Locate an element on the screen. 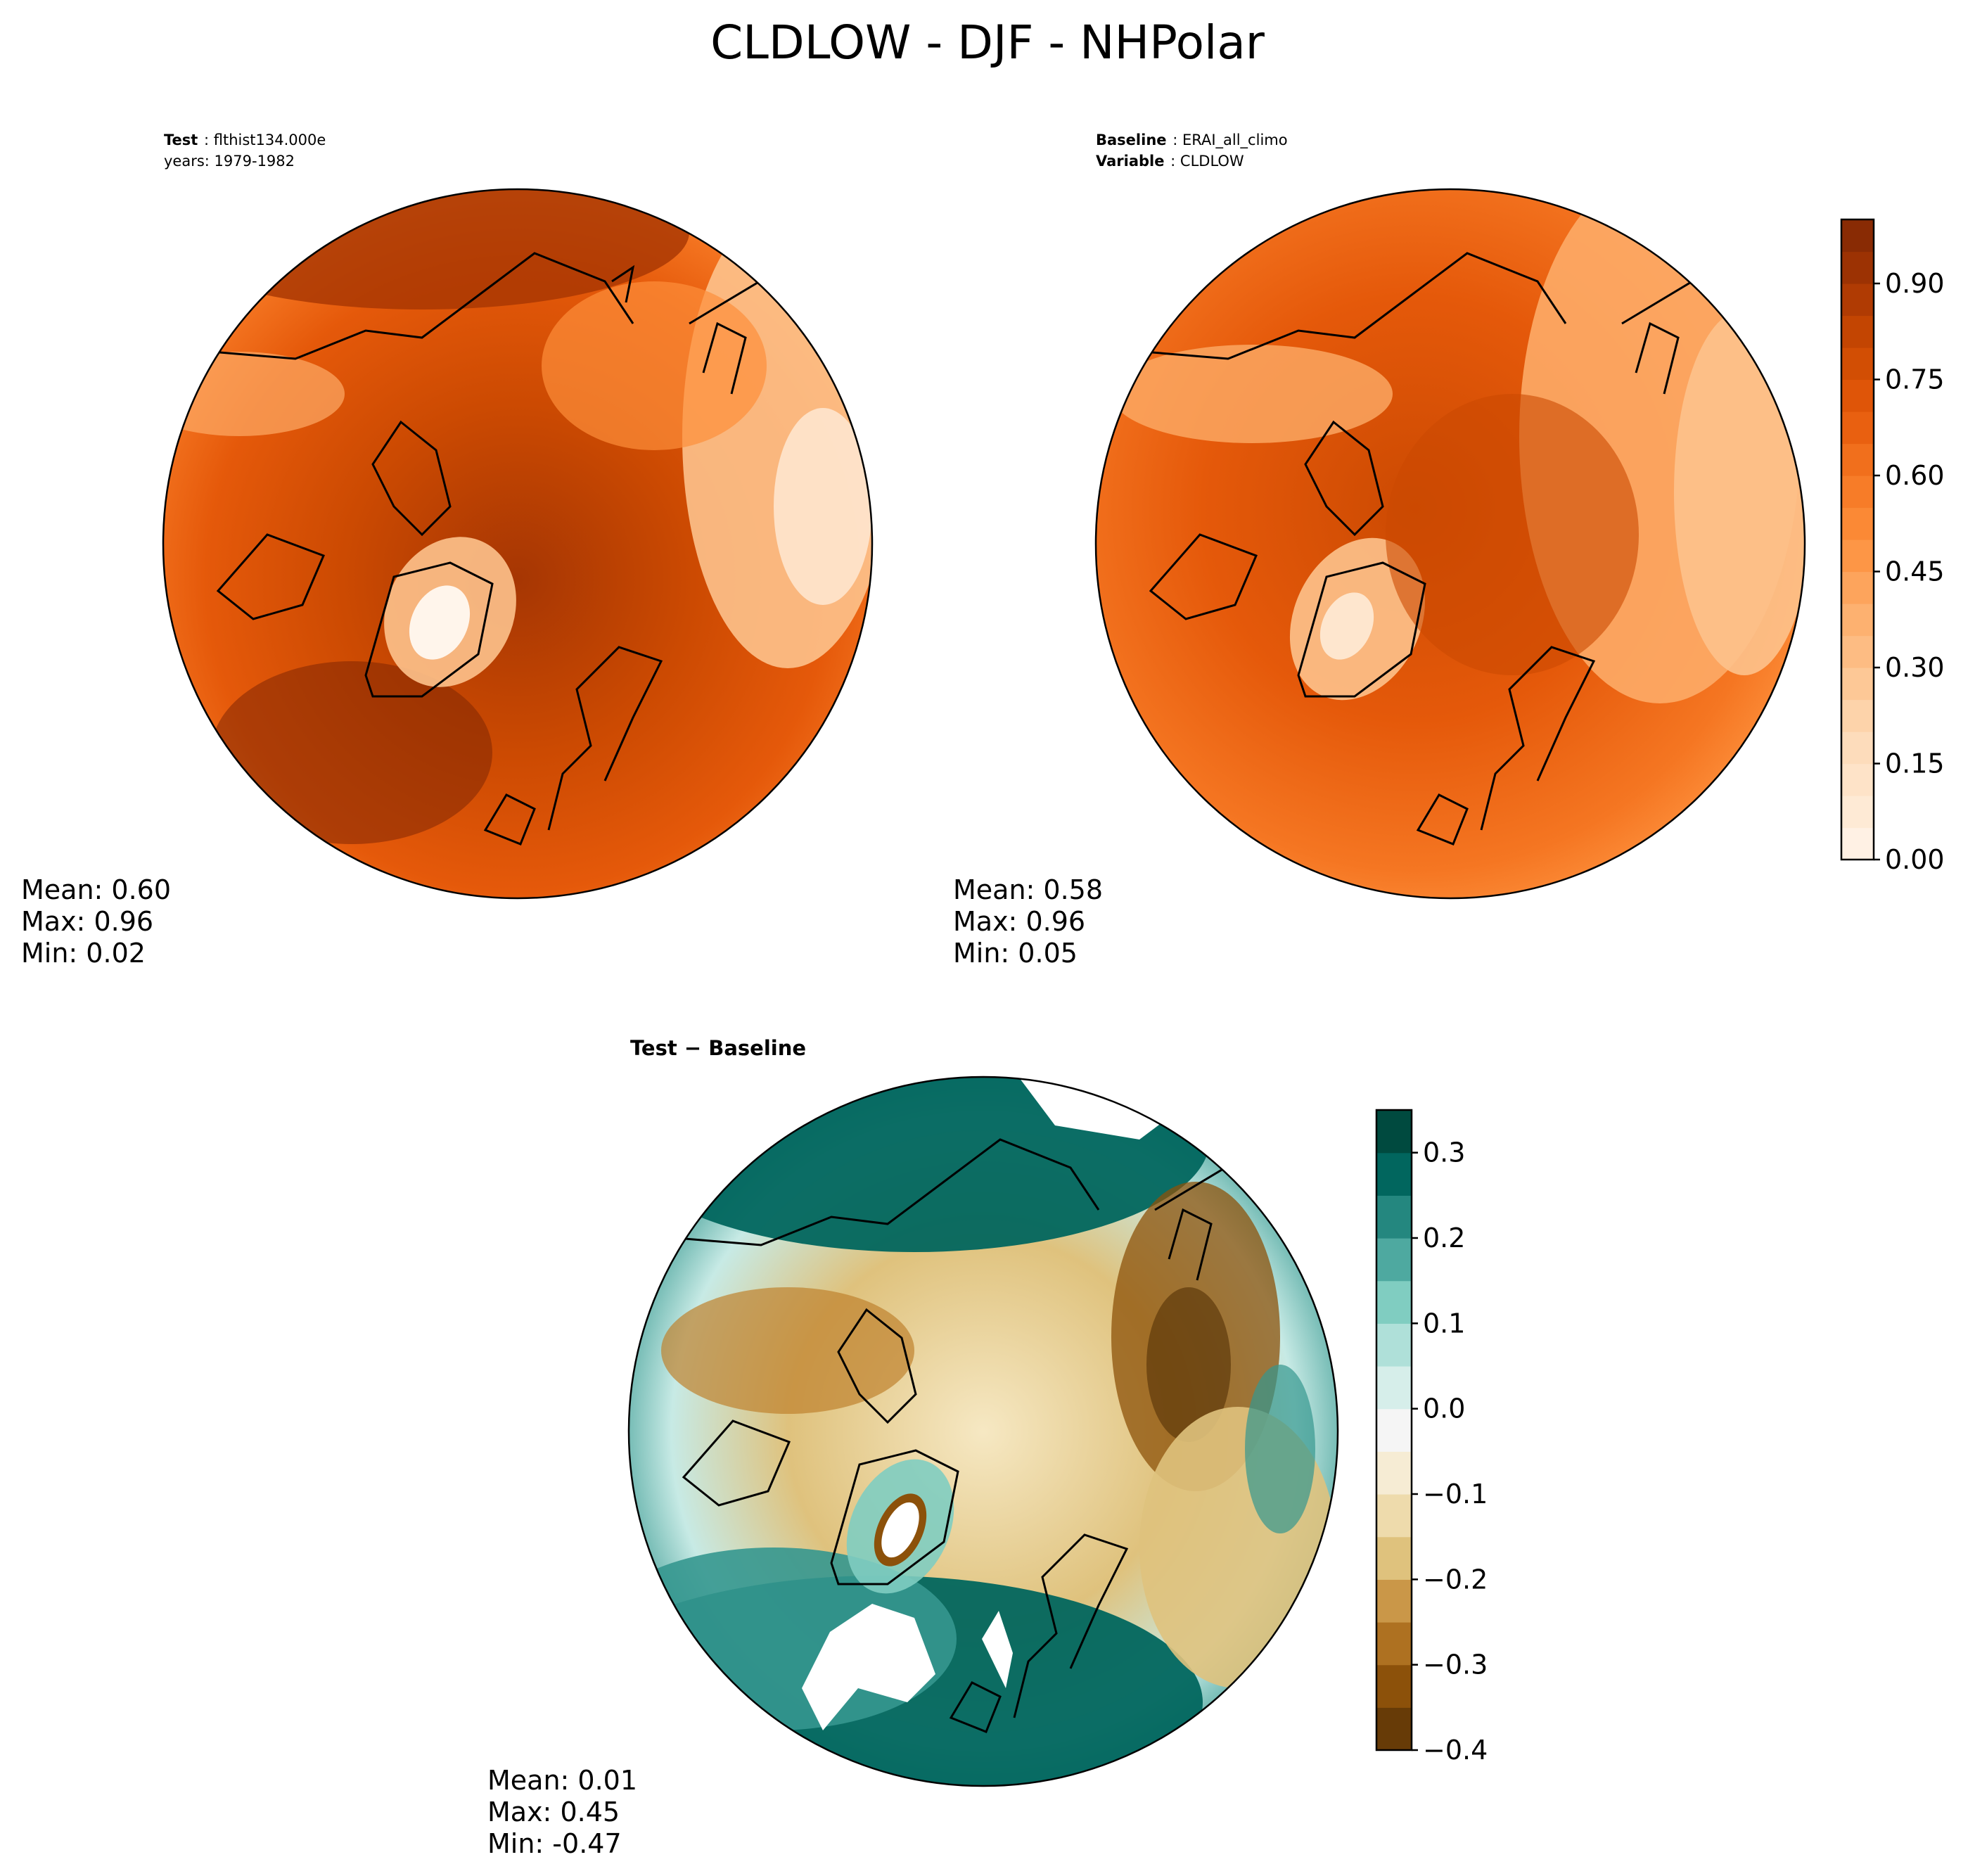  baseline-variable-line: Variable : CLDLOW is located at coordinates (1170, 161).